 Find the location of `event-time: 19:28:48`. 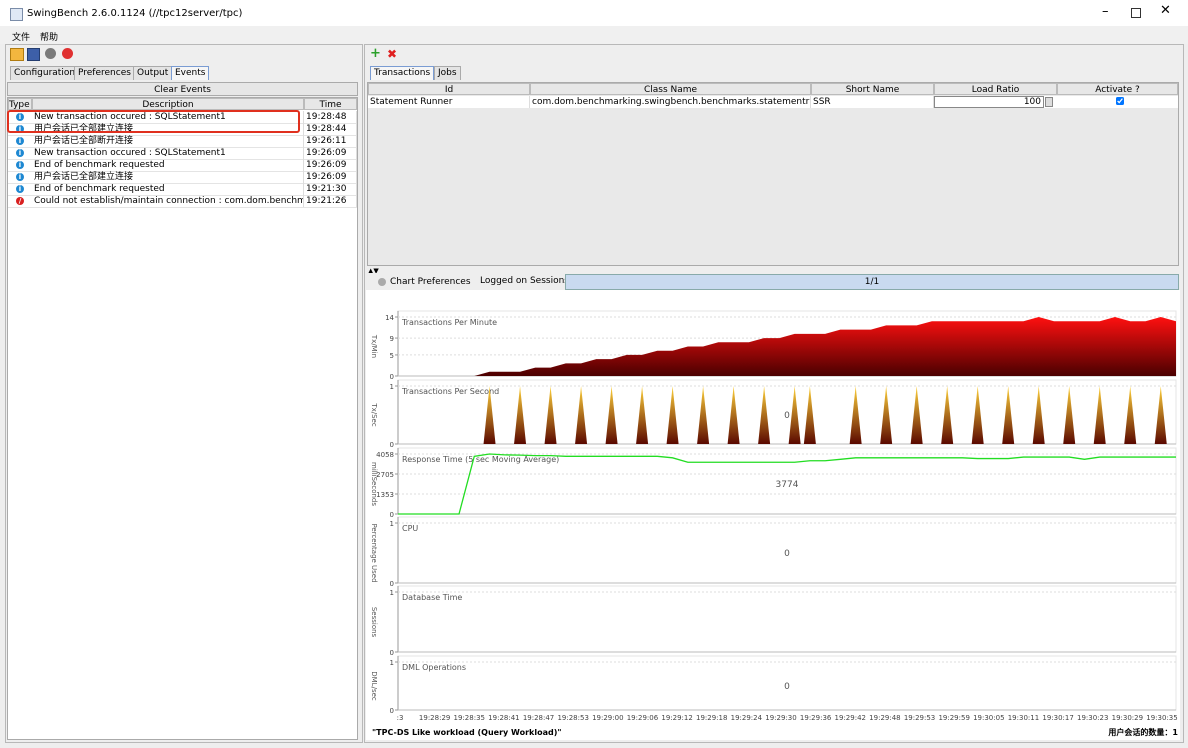

event-time: 19:28:48 is located at coordinates (330, 117).